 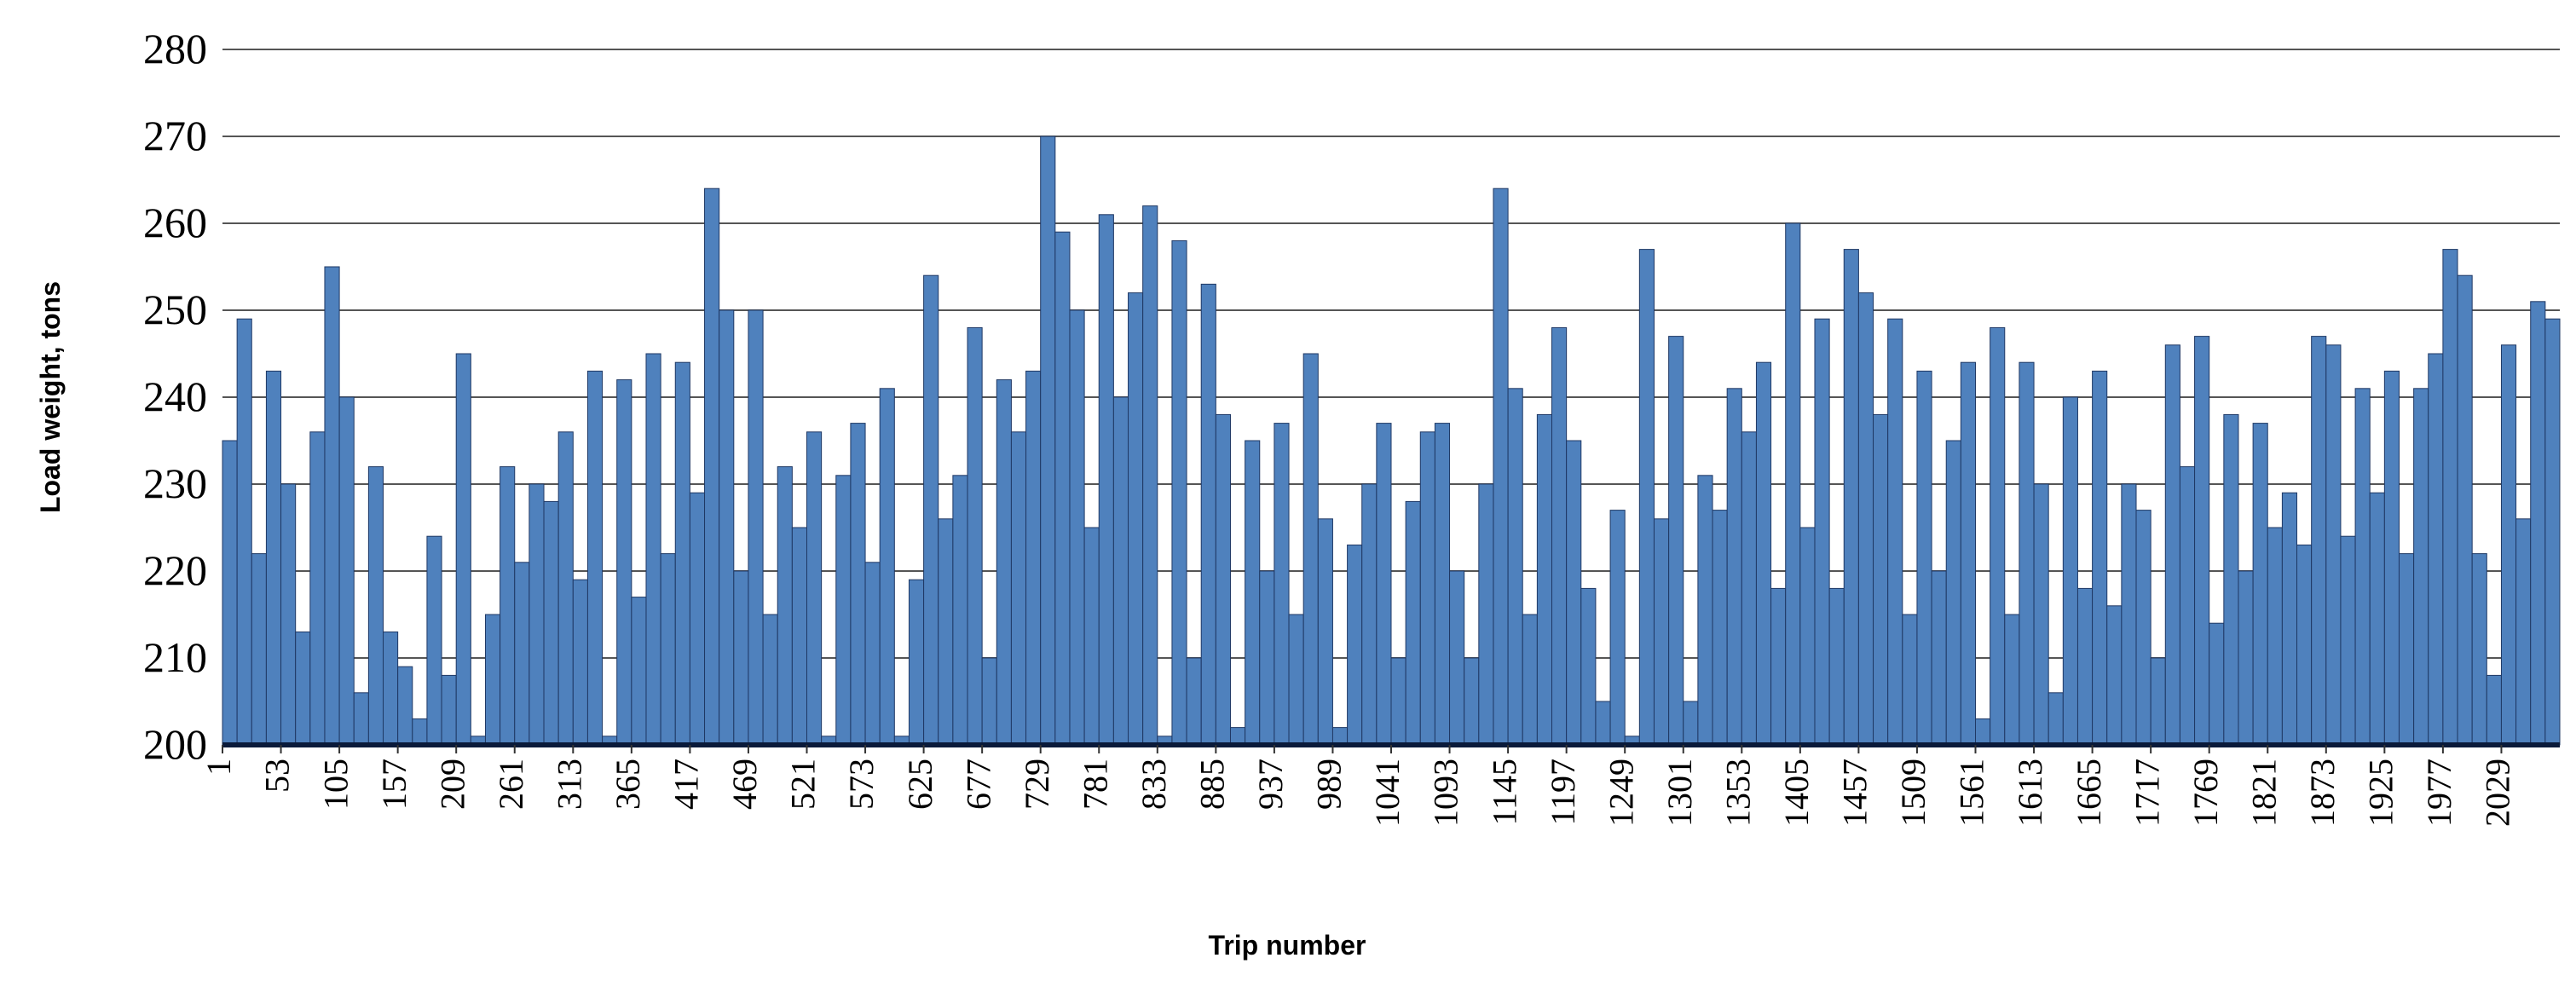 I want to click on y-tick-label: 210, so click(x=175, y=657).